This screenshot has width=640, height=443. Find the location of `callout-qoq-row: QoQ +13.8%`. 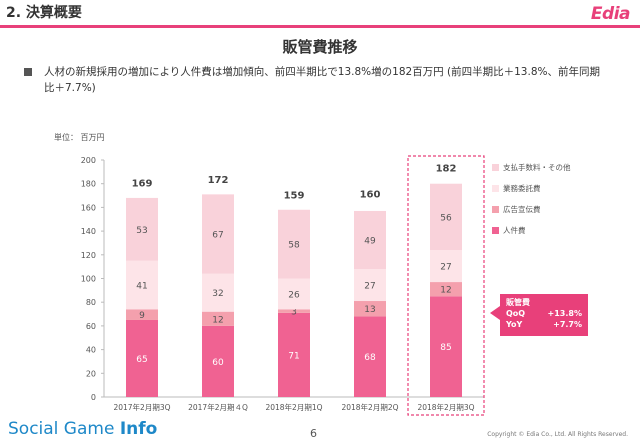

callout-qoq-row: QoQ +13.8% is located at coordinates (544, 313).